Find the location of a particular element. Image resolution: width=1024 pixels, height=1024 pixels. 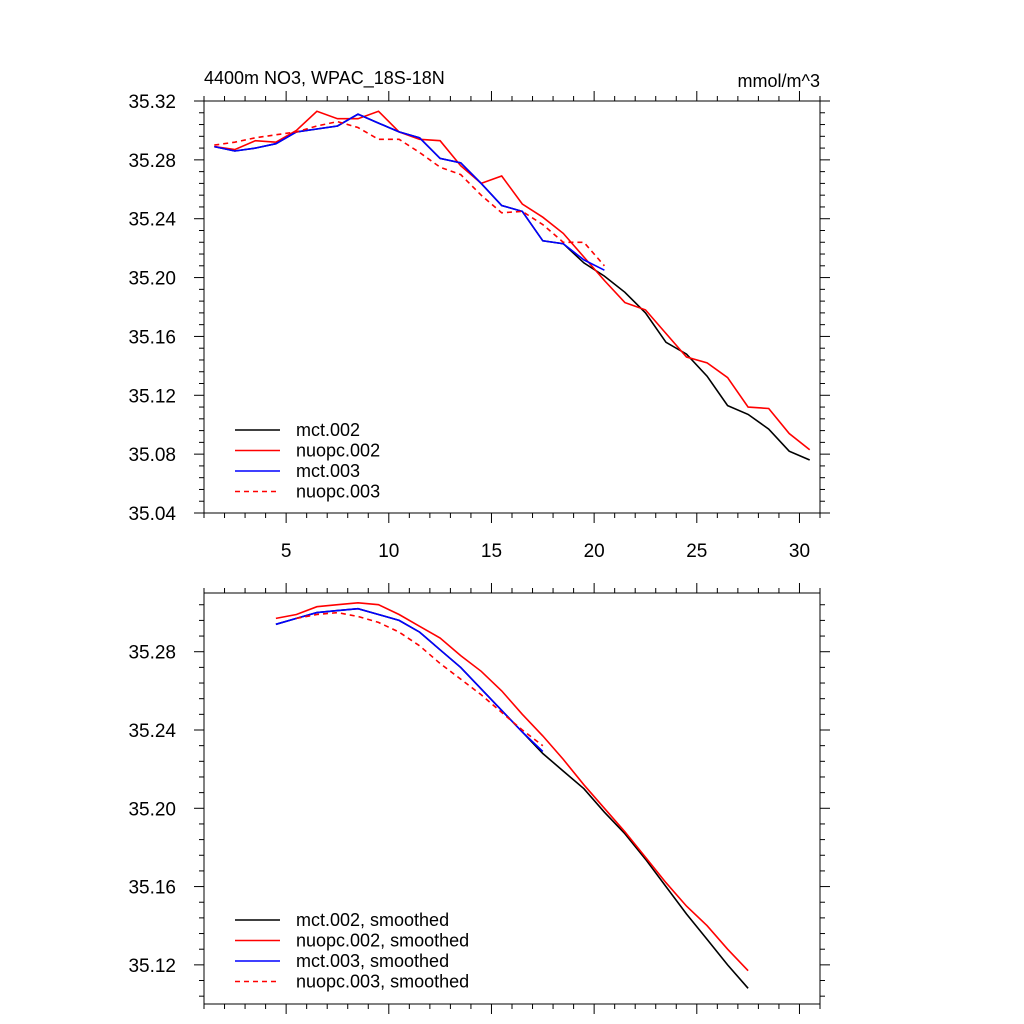

x-tick-label: 15 is located at coordinates (491, 551).